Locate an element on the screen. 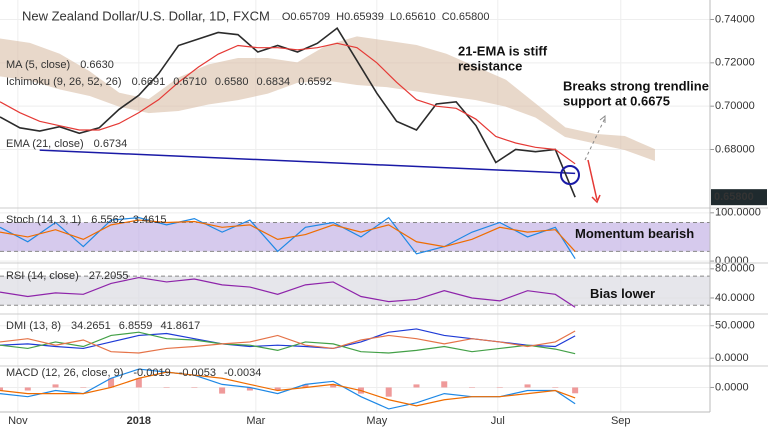  indicator-readout: 0.6592 is located at coordinates (315, 82).